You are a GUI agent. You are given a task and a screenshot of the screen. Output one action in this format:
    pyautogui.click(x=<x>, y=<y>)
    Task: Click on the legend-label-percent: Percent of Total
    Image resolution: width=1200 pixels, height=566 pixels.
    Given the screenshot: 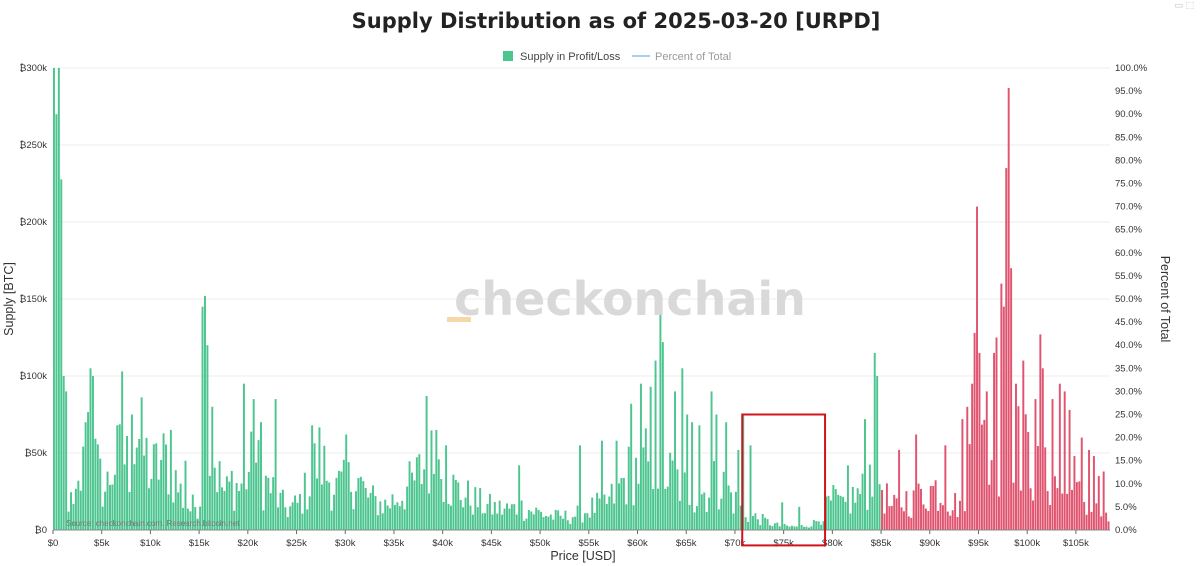 What is the action you would take?
    pyautogui.click(x=693, y=57)
    